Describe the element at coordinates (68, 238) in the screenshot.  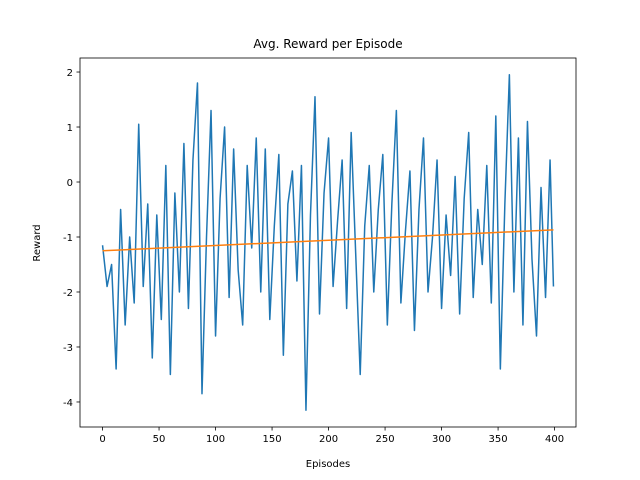
I see `y-tick-label: -1` at that location.